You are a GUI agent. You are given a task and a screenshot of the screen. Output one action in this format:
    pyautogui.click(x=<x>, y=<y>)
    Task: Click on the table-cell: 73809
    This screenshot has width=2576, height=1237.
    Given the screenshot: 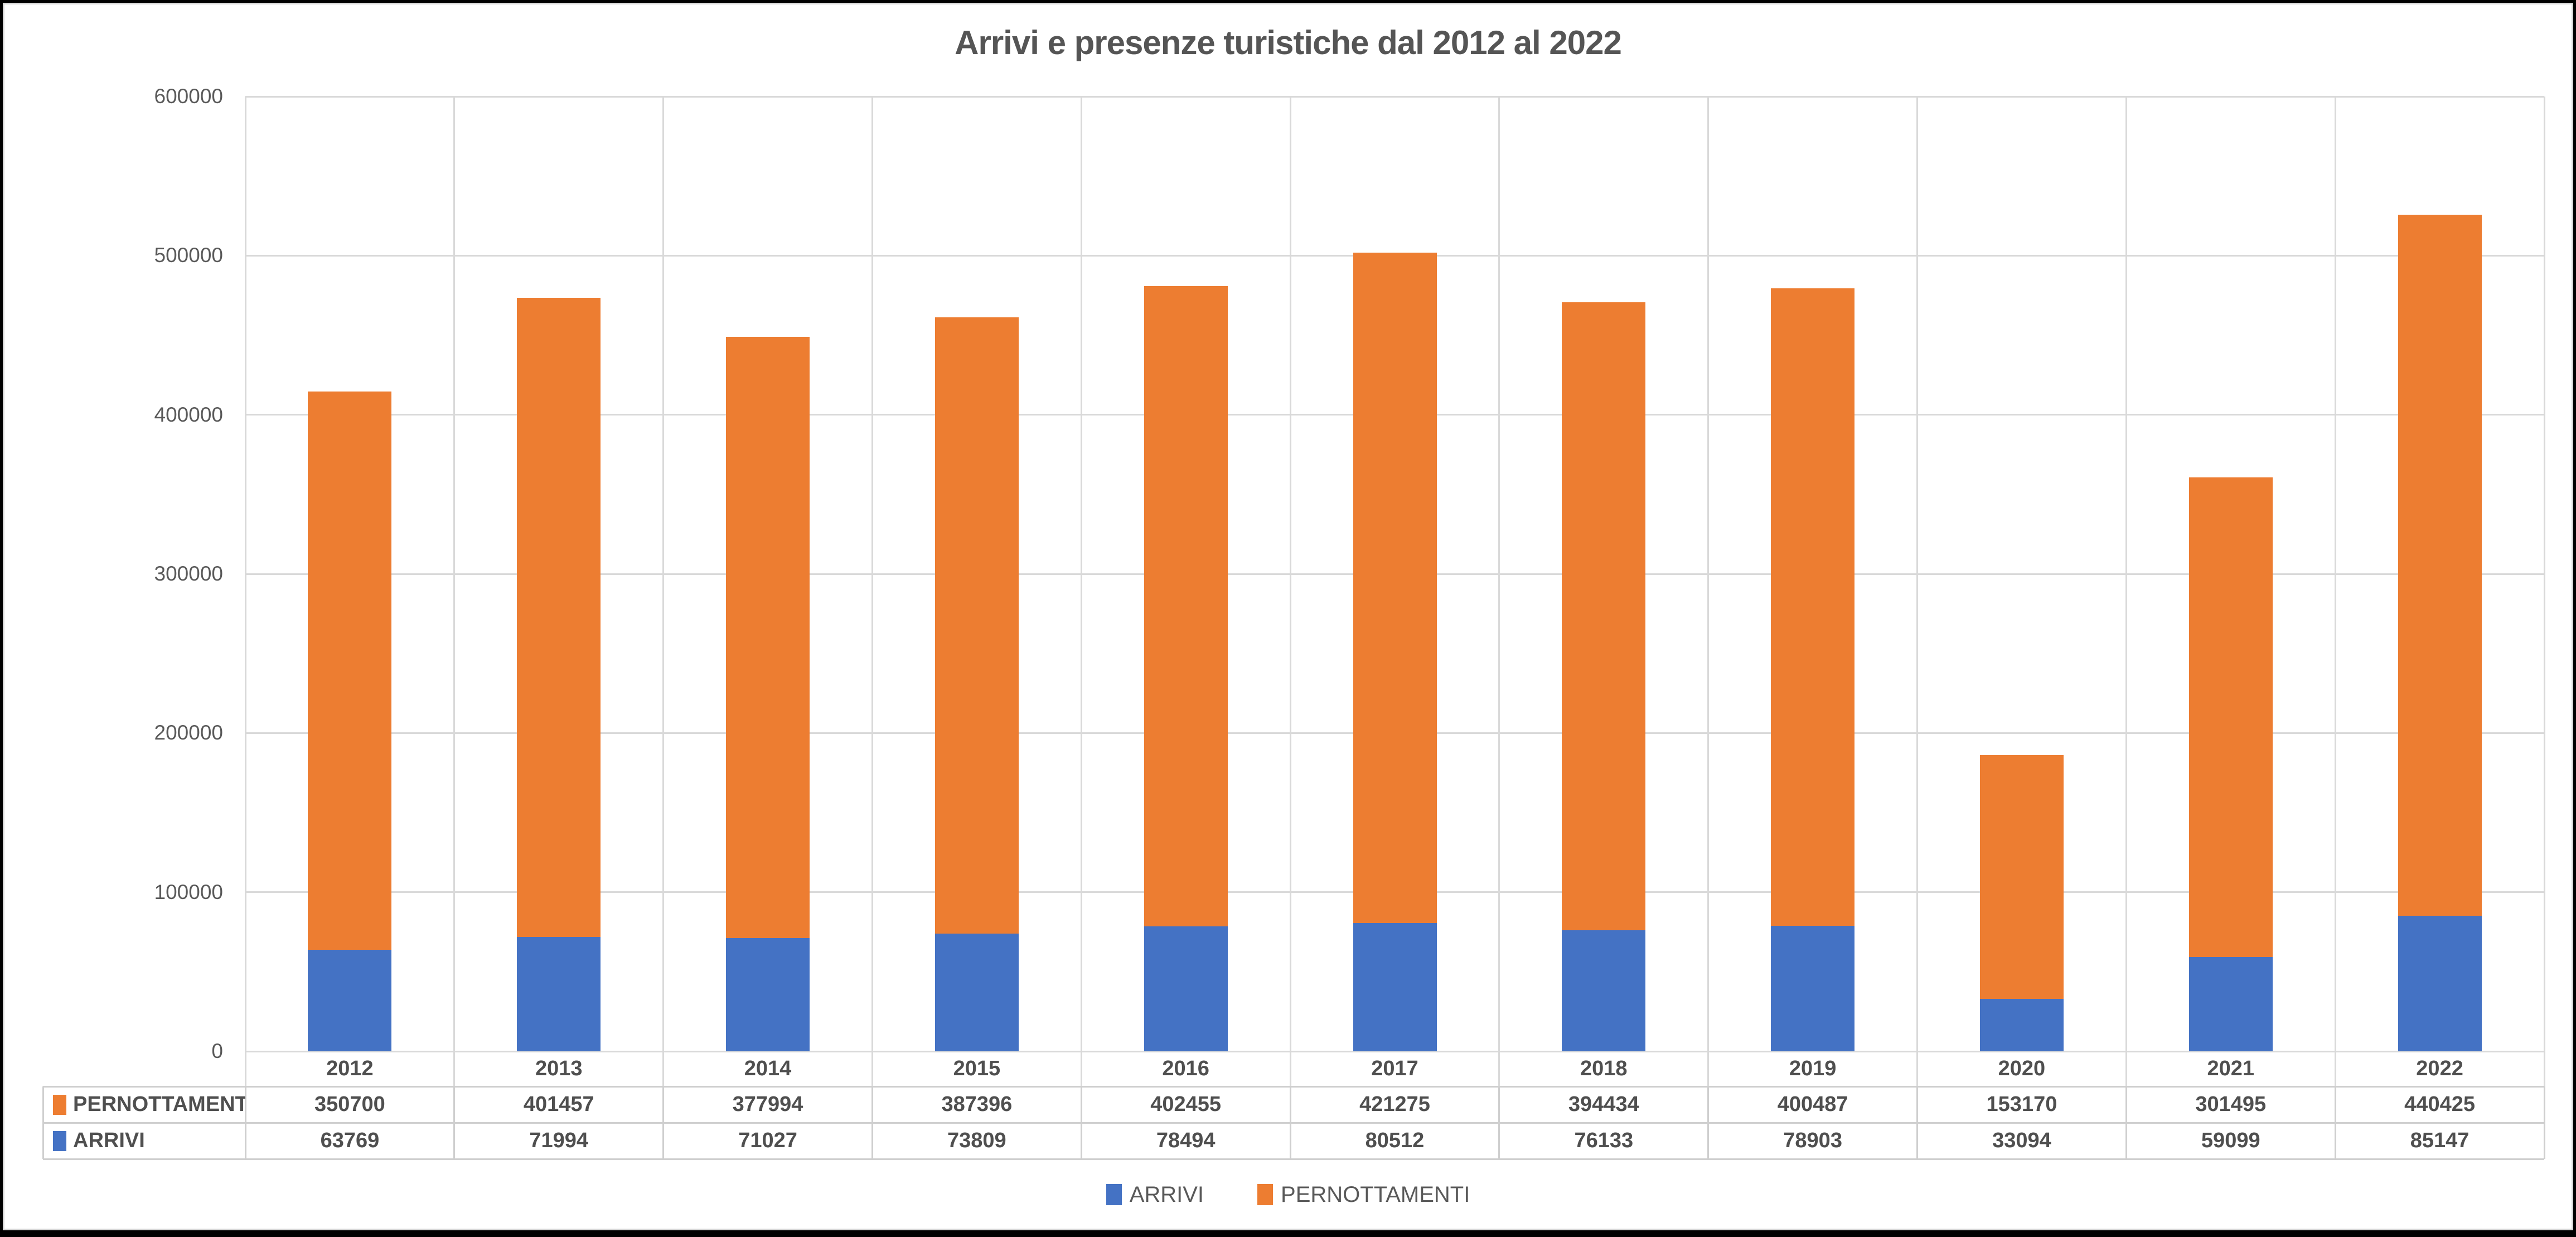 What is the action you would take?
    pyautogui.click(x=977, y=1140)
    